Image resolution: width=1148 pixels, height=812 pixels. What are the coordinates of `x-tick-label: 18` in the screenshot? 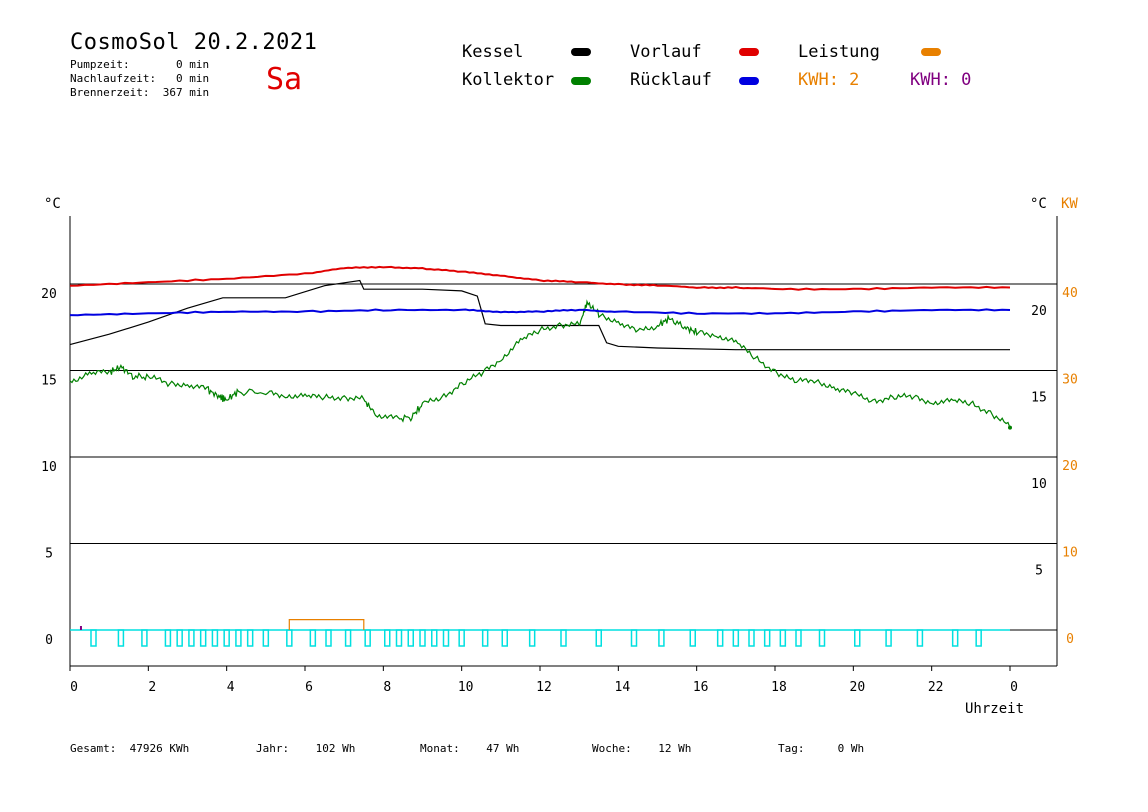 It's located at (779, 687).